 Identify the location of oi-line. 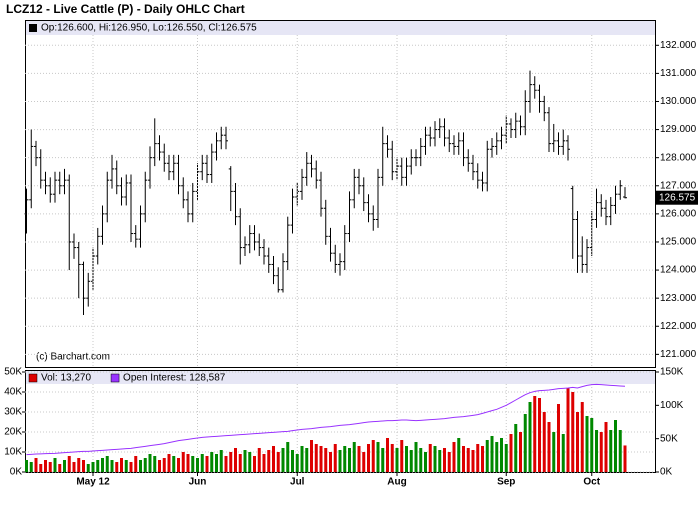
(326, 419).